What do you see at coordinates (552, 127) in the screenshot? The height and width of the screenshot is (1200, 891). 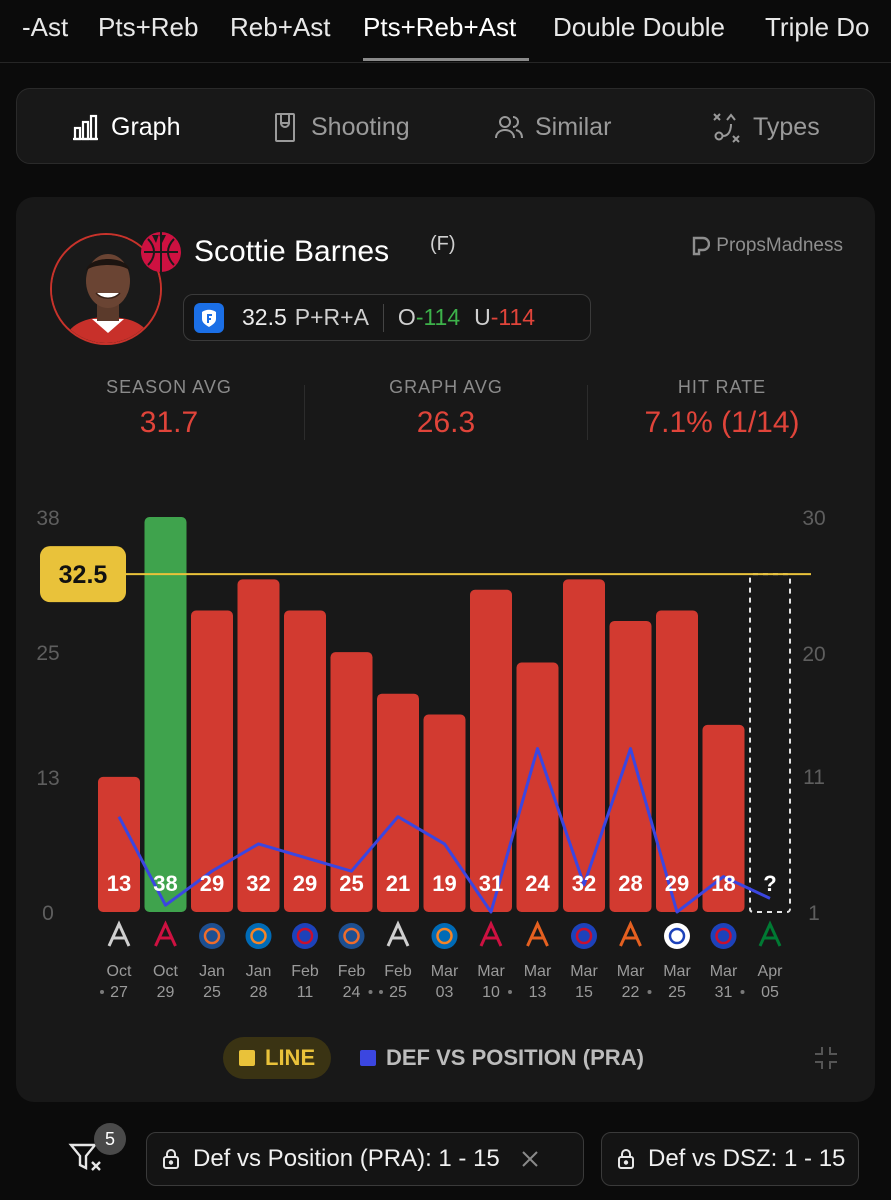 I see `similar-view-button: Similar` at bounding box center [552, 127].